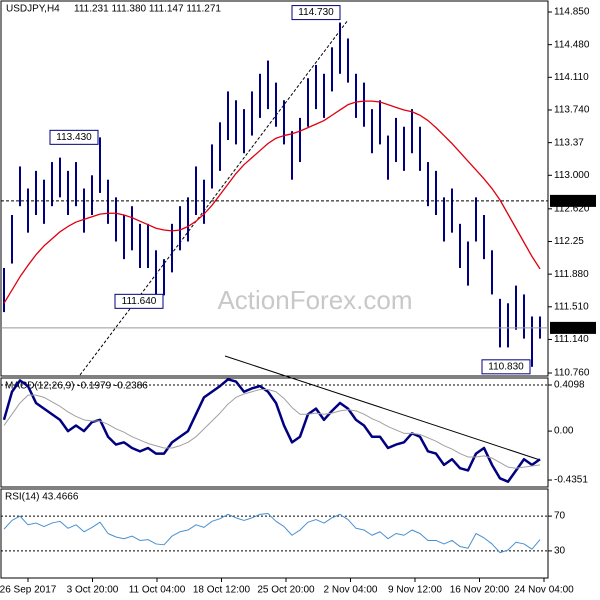 This screenshot has height=600, width=600. Describe the element at coordinates (544, 590) in the screenshot. I see `x-tick-label: 24 Nov 04:00` at that location.